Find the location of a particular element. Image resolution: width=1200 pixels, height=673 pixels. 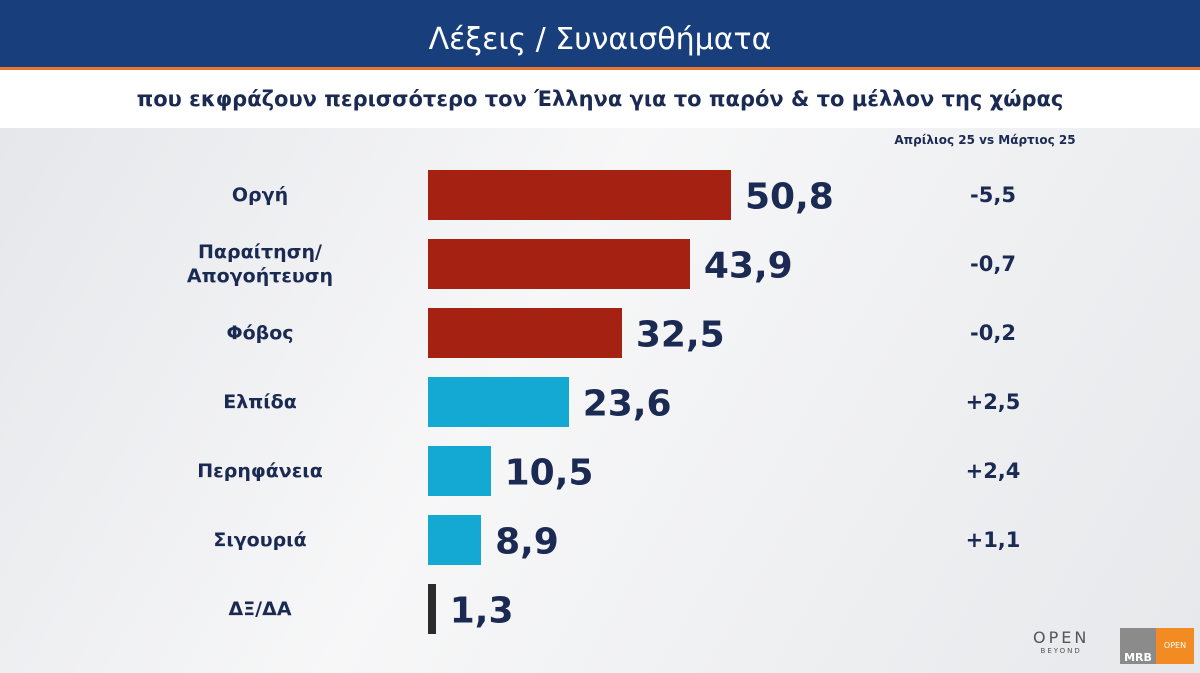

category-label: ΔΞ/ΔΑ is located at coordinates (260, 609).